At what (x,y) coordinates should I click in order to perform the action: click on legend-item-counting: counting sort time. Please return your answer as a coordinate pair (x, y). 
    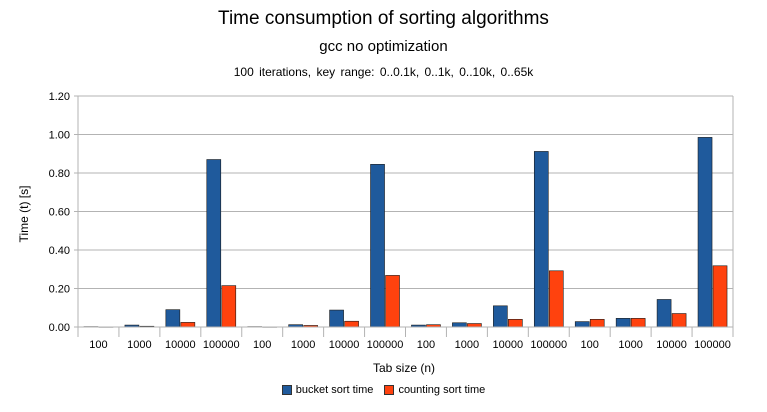
    Looking at the image, I should click on (434, 390).